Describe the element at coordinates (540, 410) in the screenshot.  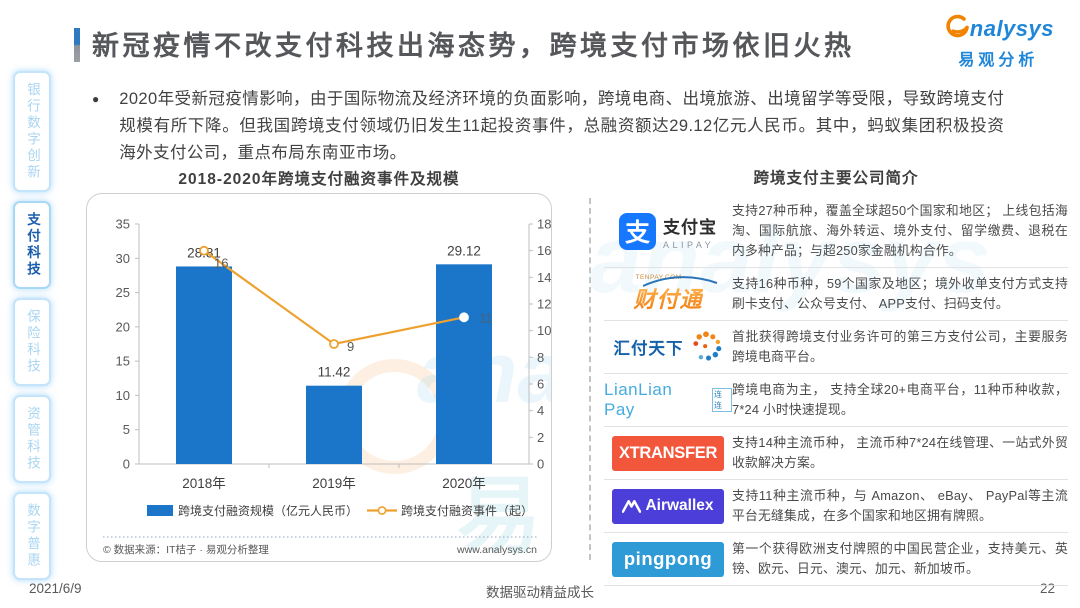
I see `svg-text: 4` at that location.